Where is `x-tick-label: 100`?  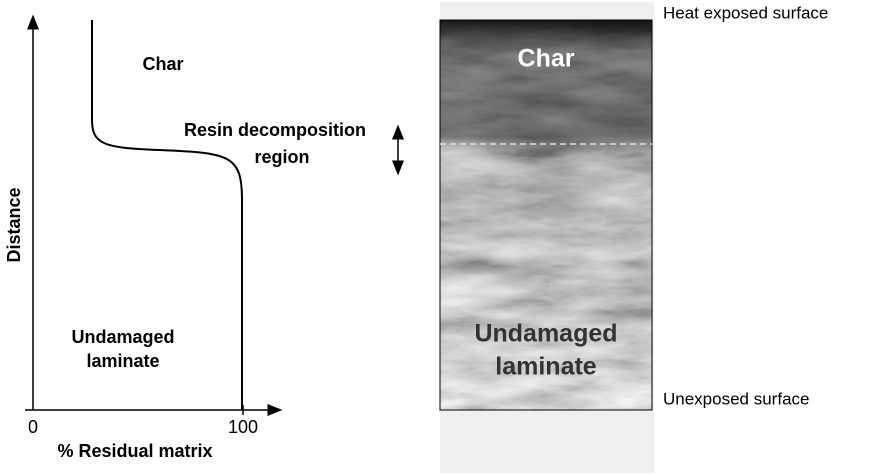
x-tick-label: 100 is located at coordinates (243, 427).